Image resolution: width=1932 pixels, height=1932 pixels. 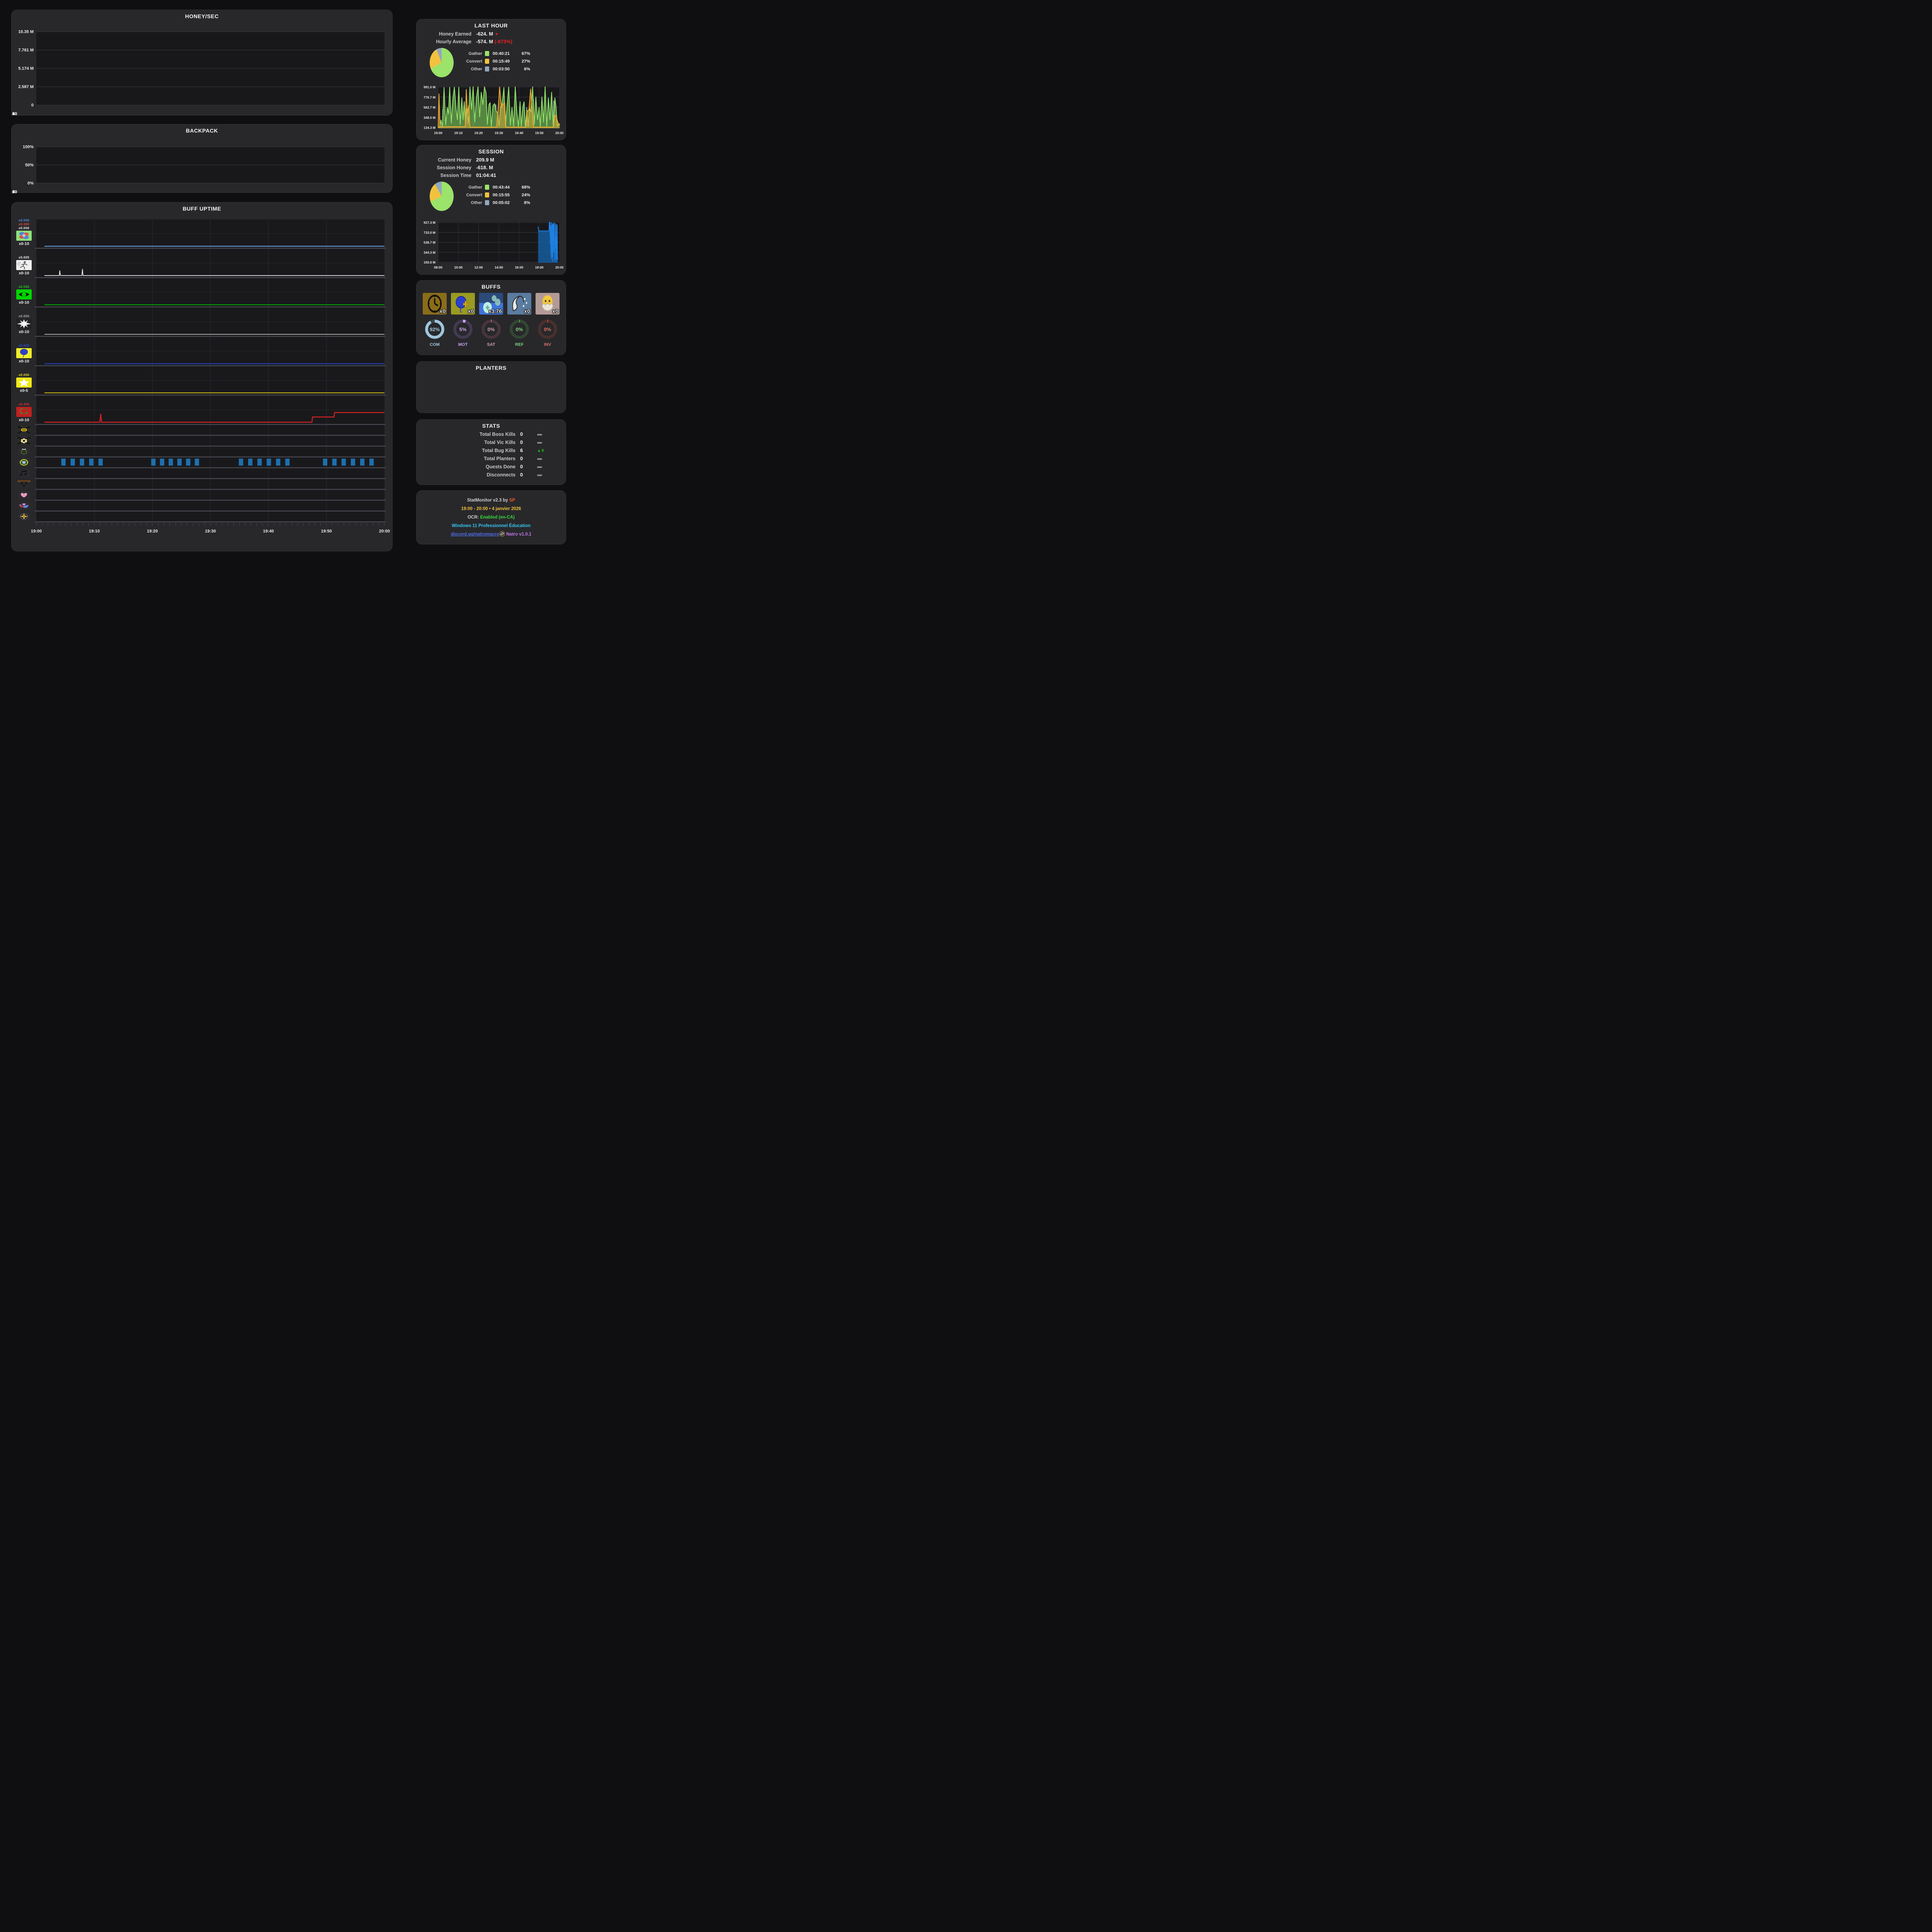 I want to click on session-title: SESSION, so click(x=491, y=152).